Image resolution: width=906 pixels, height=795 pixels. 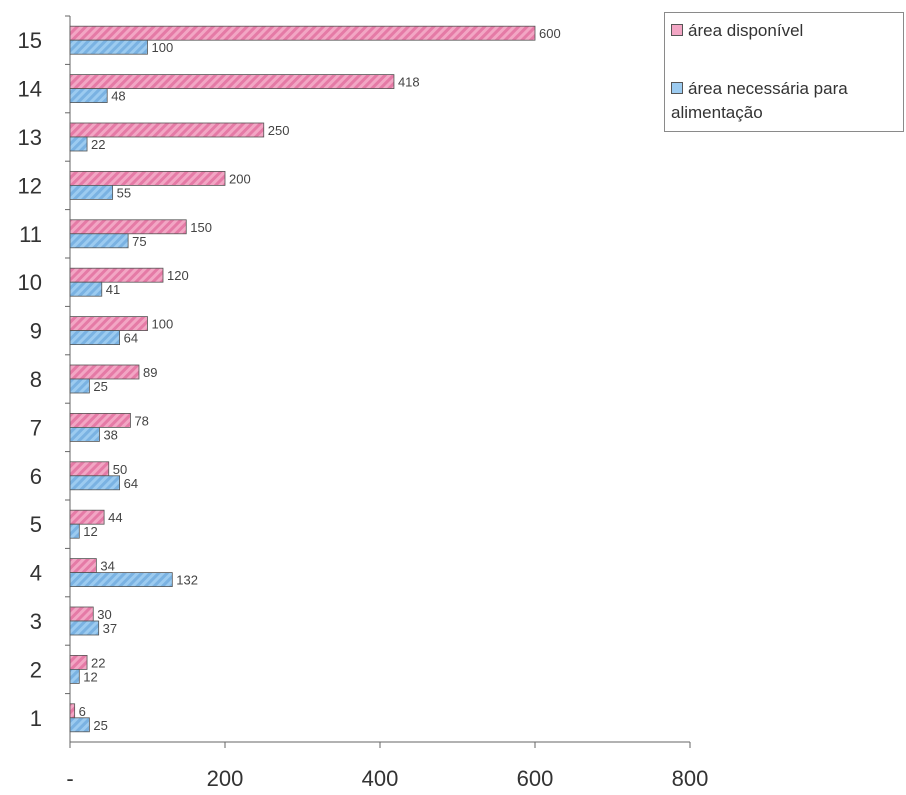 I want to click on category-label: 2, so click(x=36, y=669).